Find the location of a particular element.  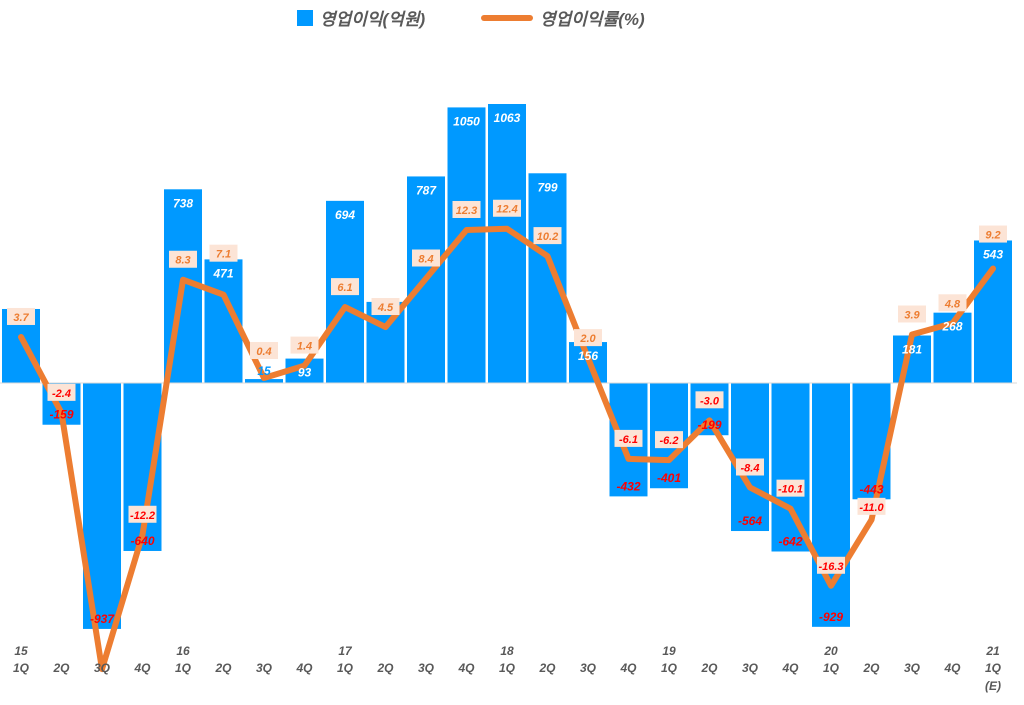

percent-label: 8.3 is located at coordinates (182, 261).